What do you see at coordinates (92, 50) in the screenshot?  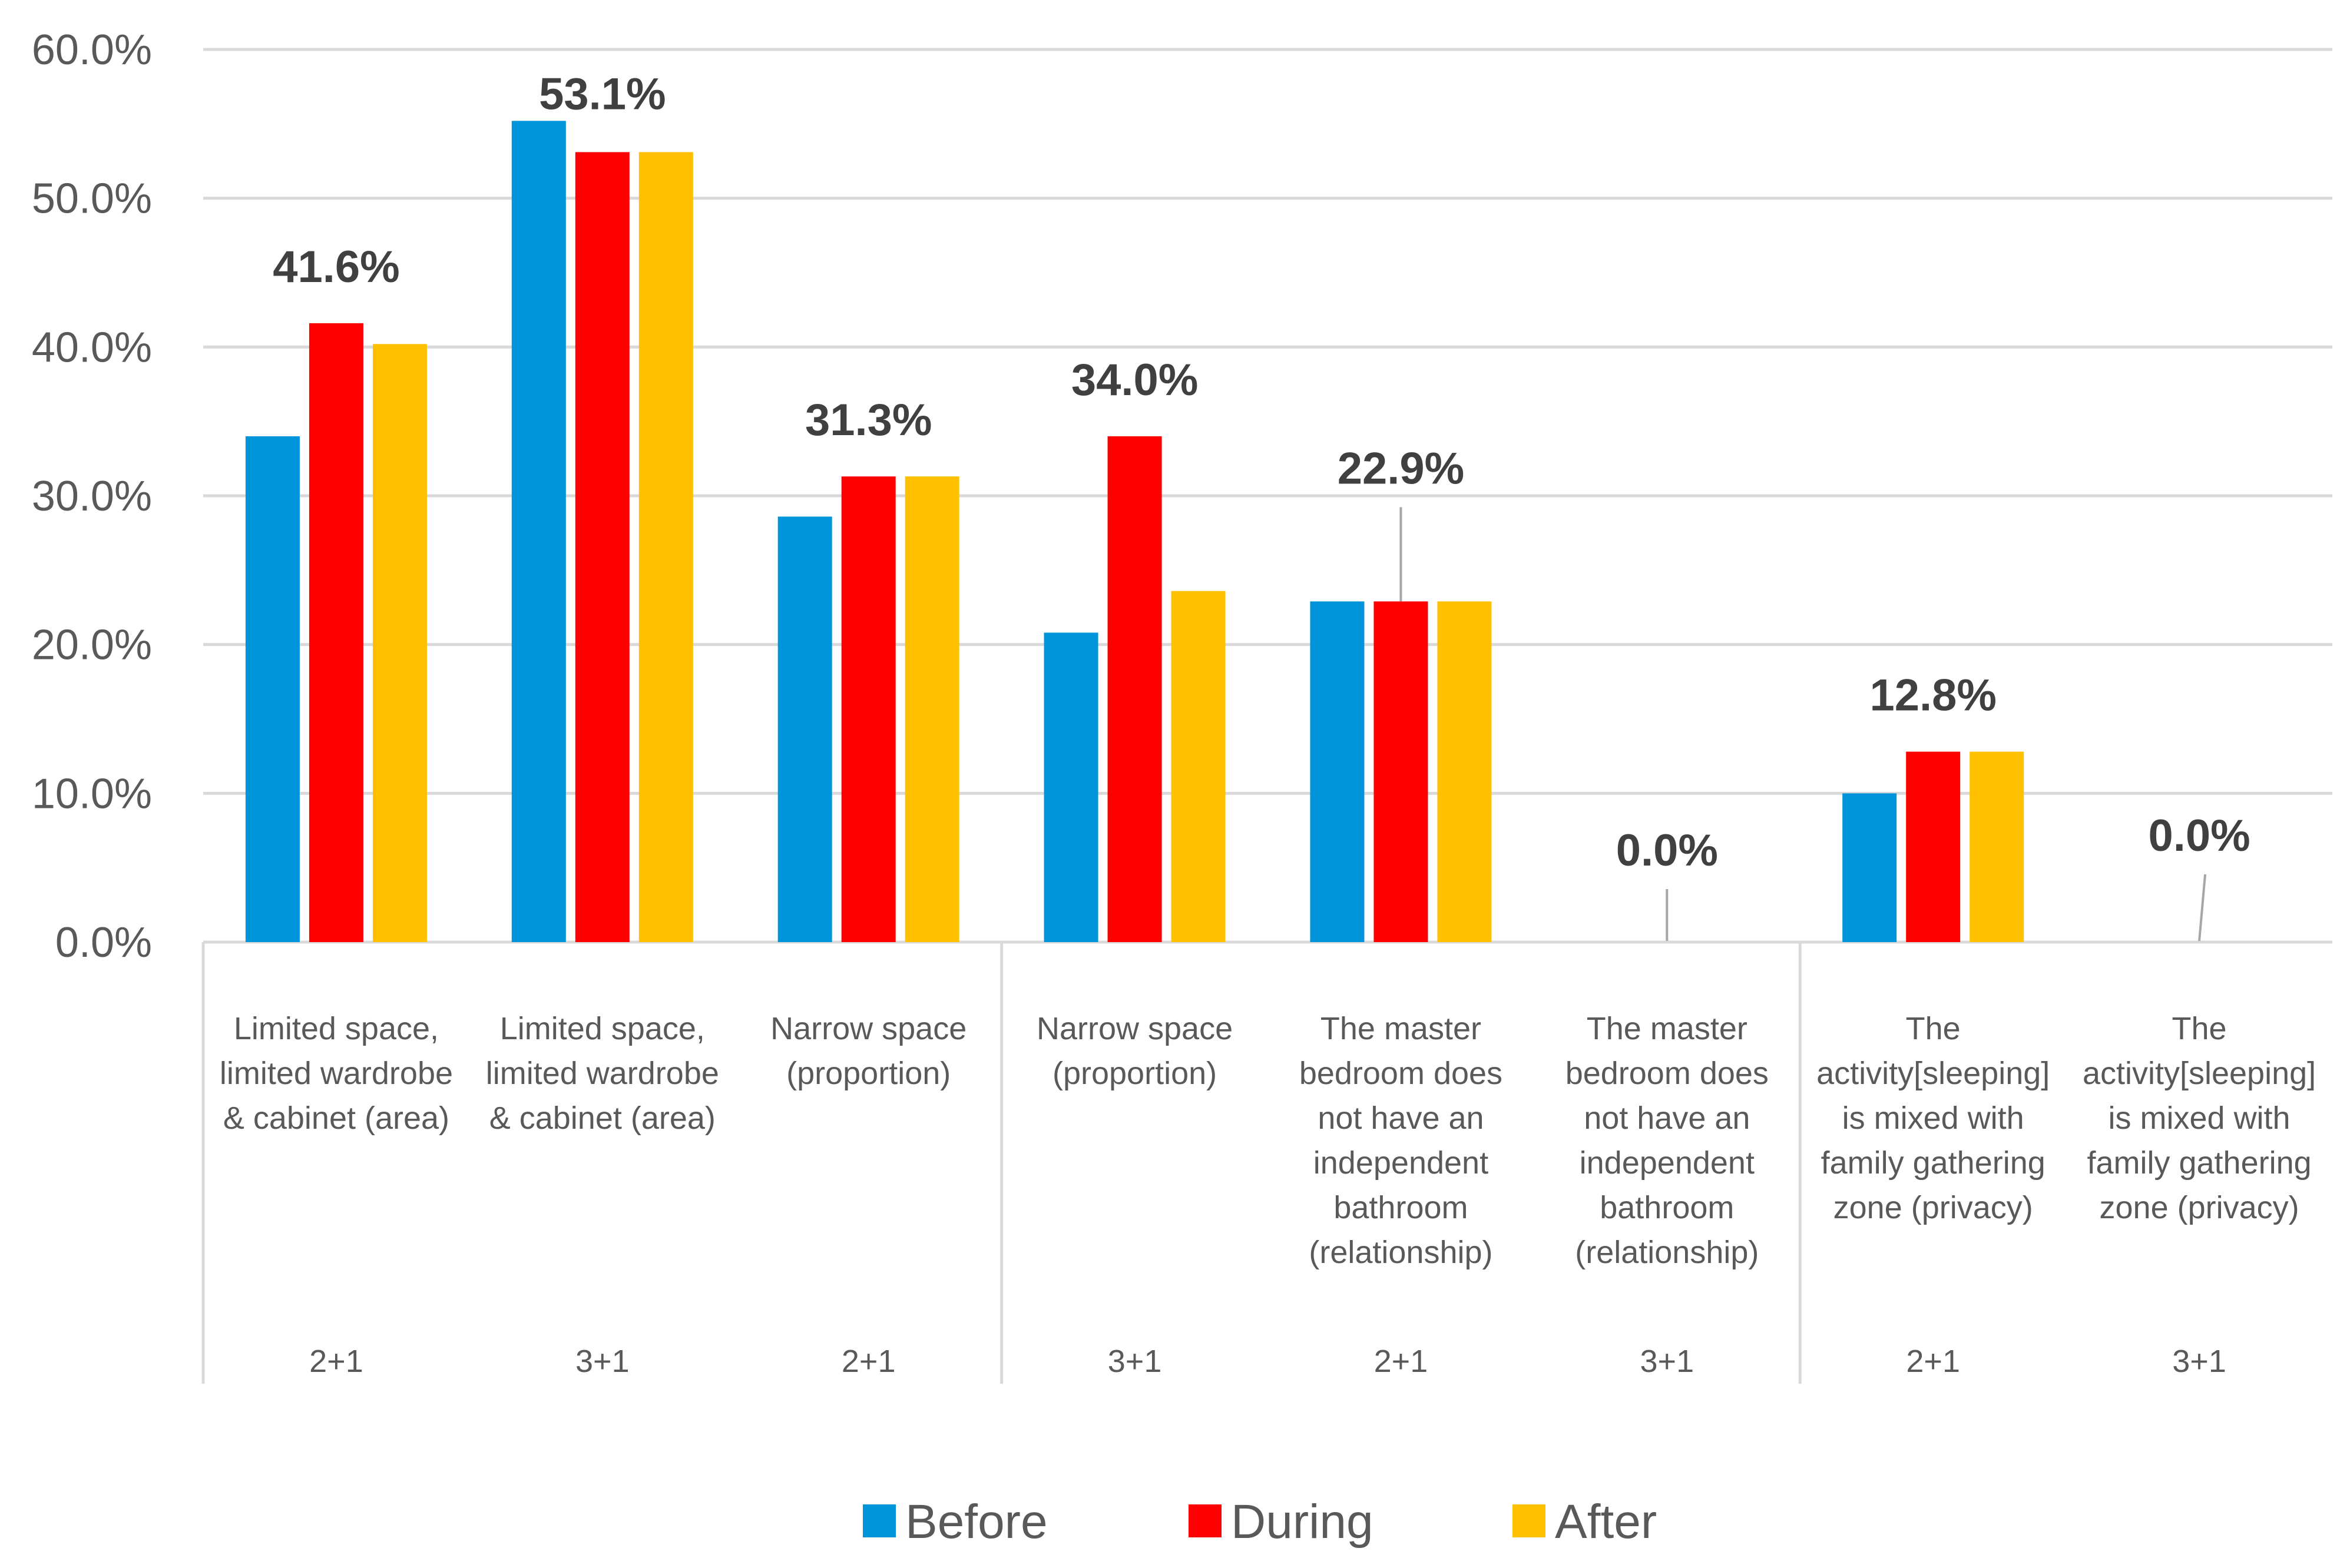 I see `y-tick-label: 60.0%` at bounding box center [92, 50].